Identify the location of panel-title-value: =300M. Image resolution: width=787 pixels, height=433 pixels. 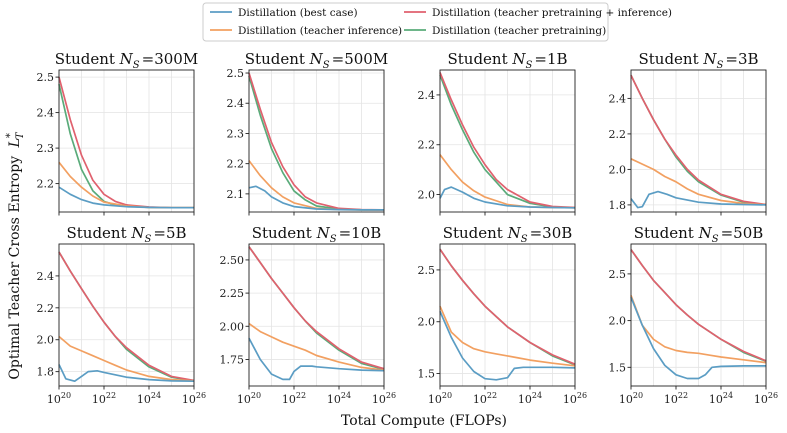
(170, 59).